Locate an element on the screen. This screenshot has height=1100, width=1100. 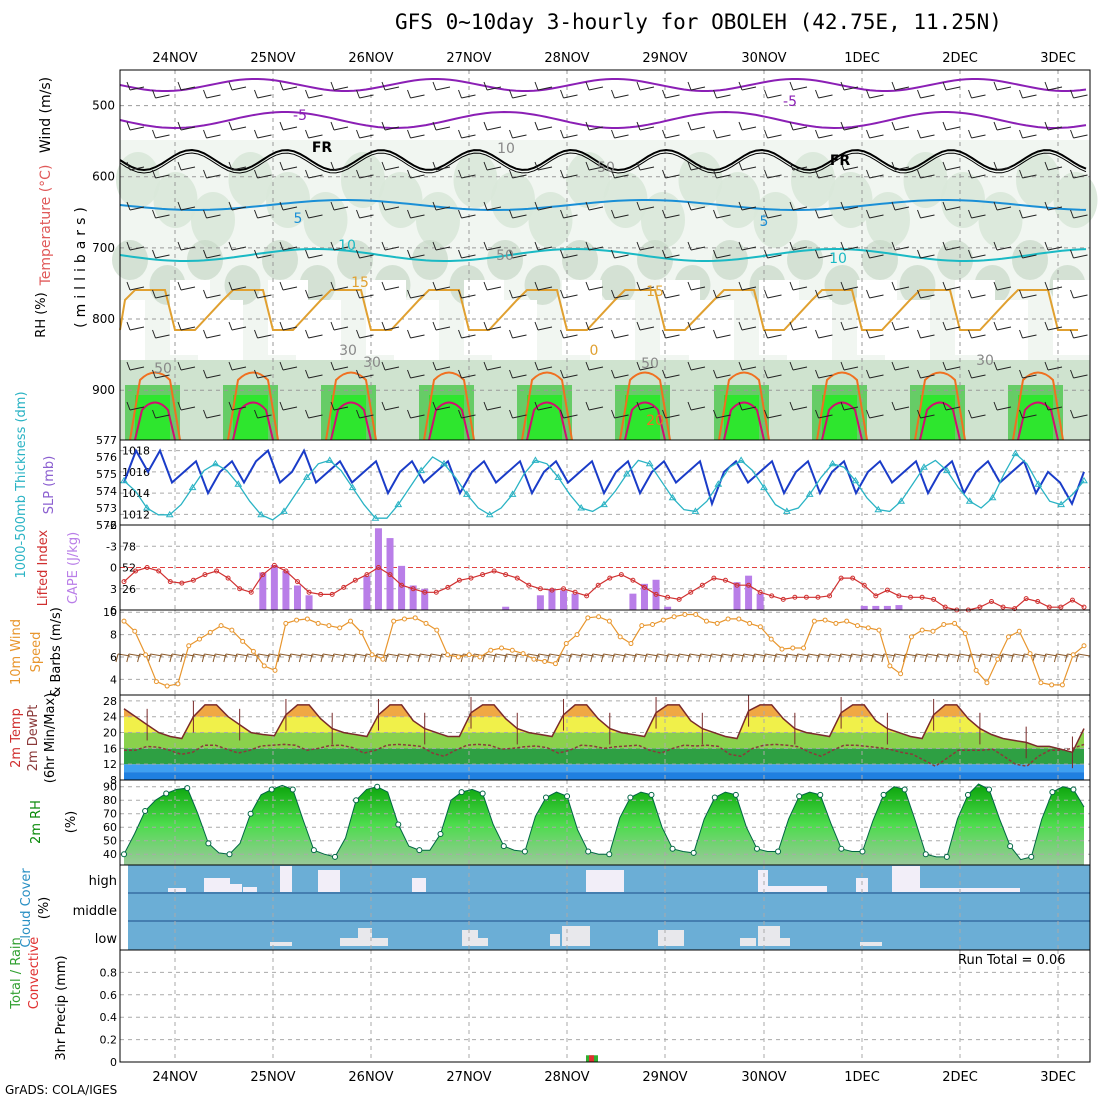
rh-line is located at coordinates (604, 822).